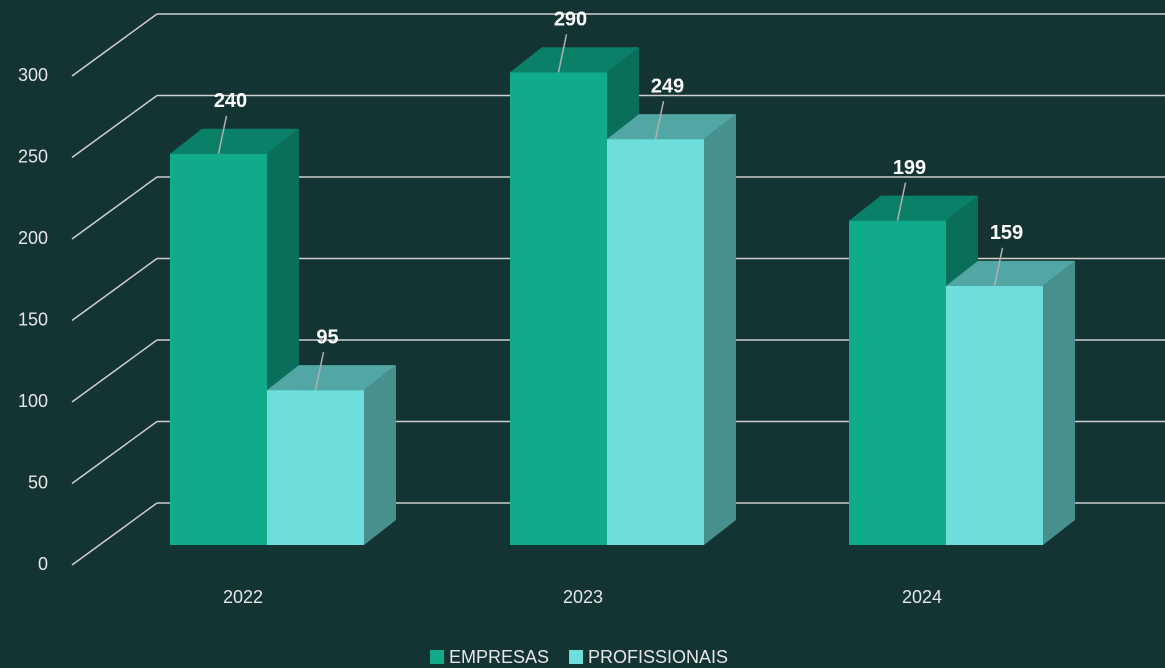 The height and width of the screenshot is (668, 1165). What do you see at coordinates (43, 564) in the screenshot?
I see `y-tick-label: 0` at bounding box center [43, 564].